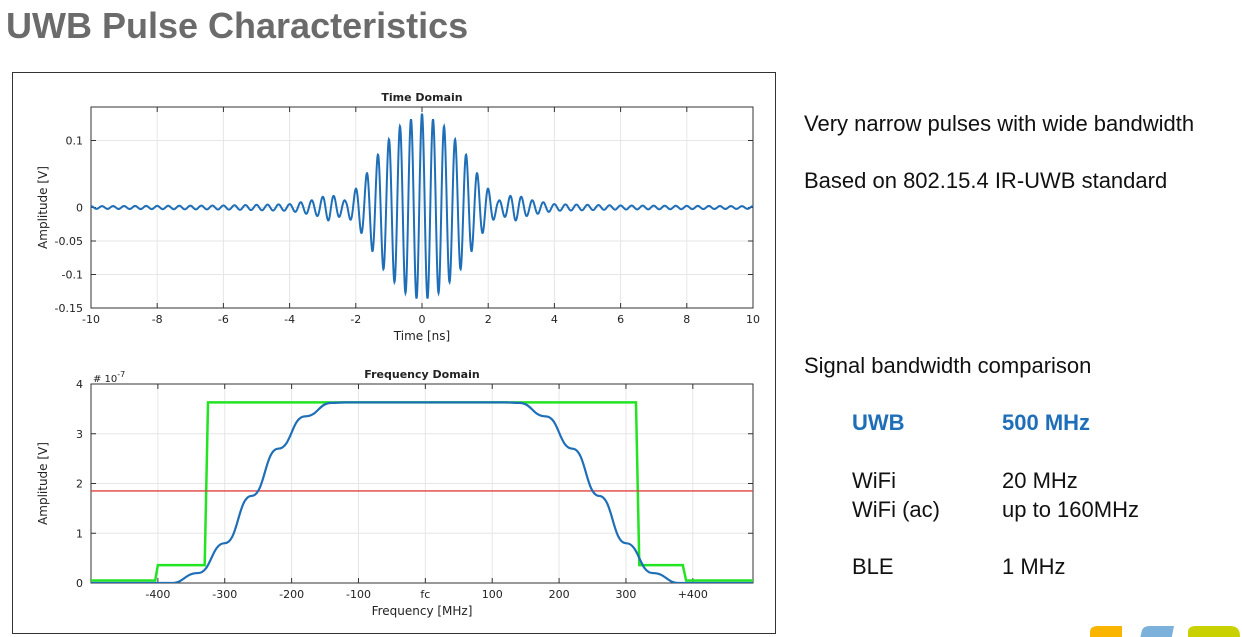 The width and height of the screenshot is (1242, 637). Describe the element at coordinates (223, 319) in the screenshot. I see `x-tick-label: -6` at that location.